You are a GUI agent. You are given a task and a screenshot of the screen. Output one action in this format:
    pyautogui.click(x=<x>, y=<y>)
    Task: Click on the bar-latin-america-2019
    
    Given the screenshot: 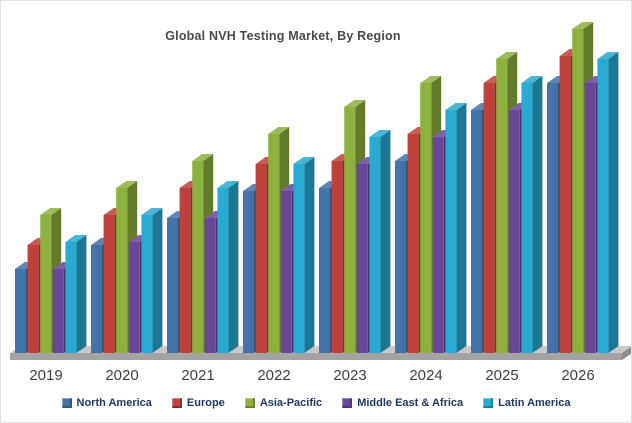 What is the action you would take?
    pyautogui.click(x=71, y=297)
    